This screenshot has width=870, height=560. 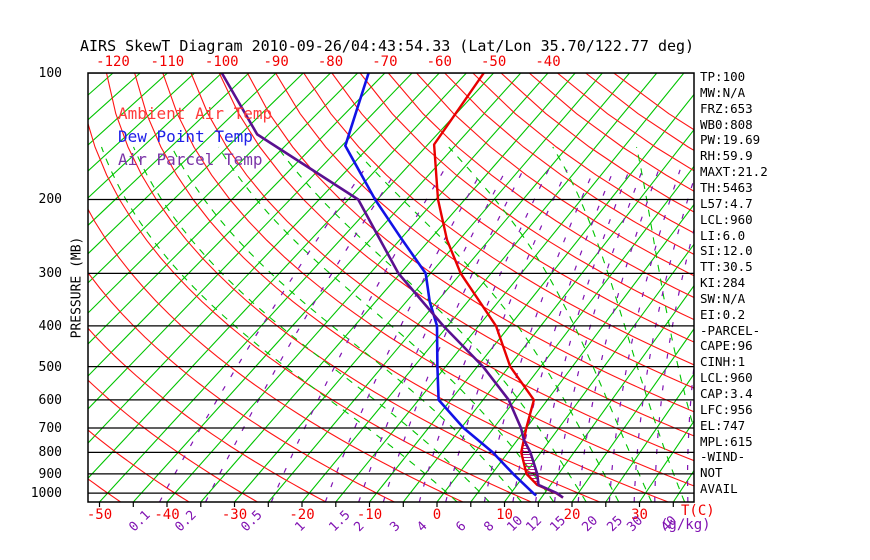 I want to click on bottom-temp-tick: -30, so click(x=234, y=515).